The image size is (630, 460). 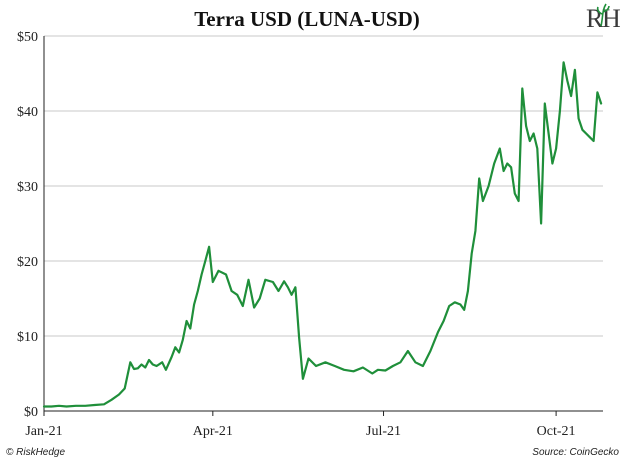 What do you see at coordinates (383, 431) in the screenshot?
I see `x-tick-label: Jul-21` at bounding box center [383, 431].